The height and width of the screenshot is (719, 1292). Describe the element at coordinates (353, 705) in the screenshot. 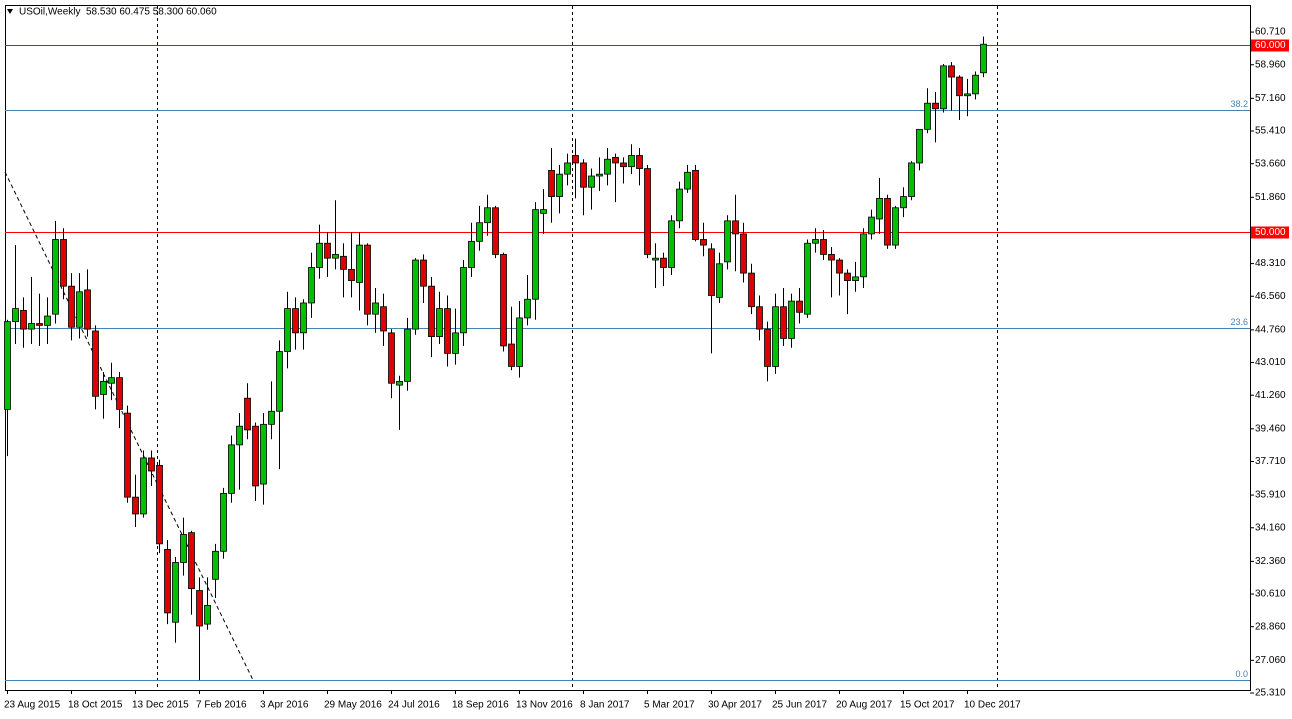

I see `x-tick-label: 29 May 2016` at that location.